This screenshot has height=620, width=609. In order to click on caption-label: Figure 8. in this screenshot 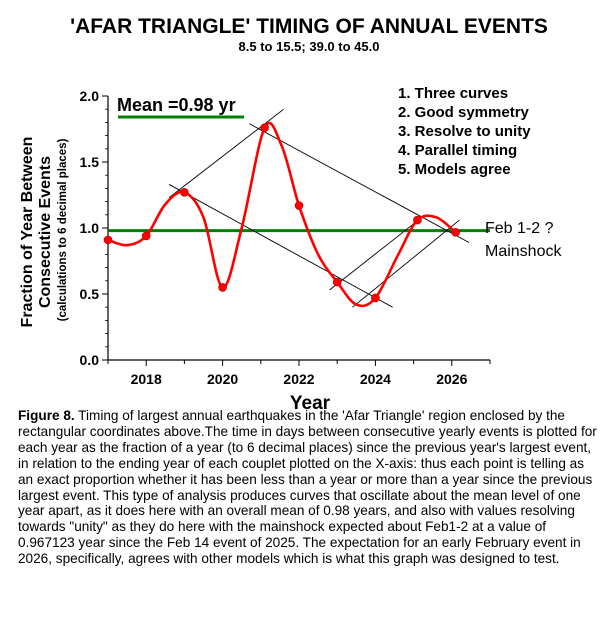, I will do `click(46, 415)`.